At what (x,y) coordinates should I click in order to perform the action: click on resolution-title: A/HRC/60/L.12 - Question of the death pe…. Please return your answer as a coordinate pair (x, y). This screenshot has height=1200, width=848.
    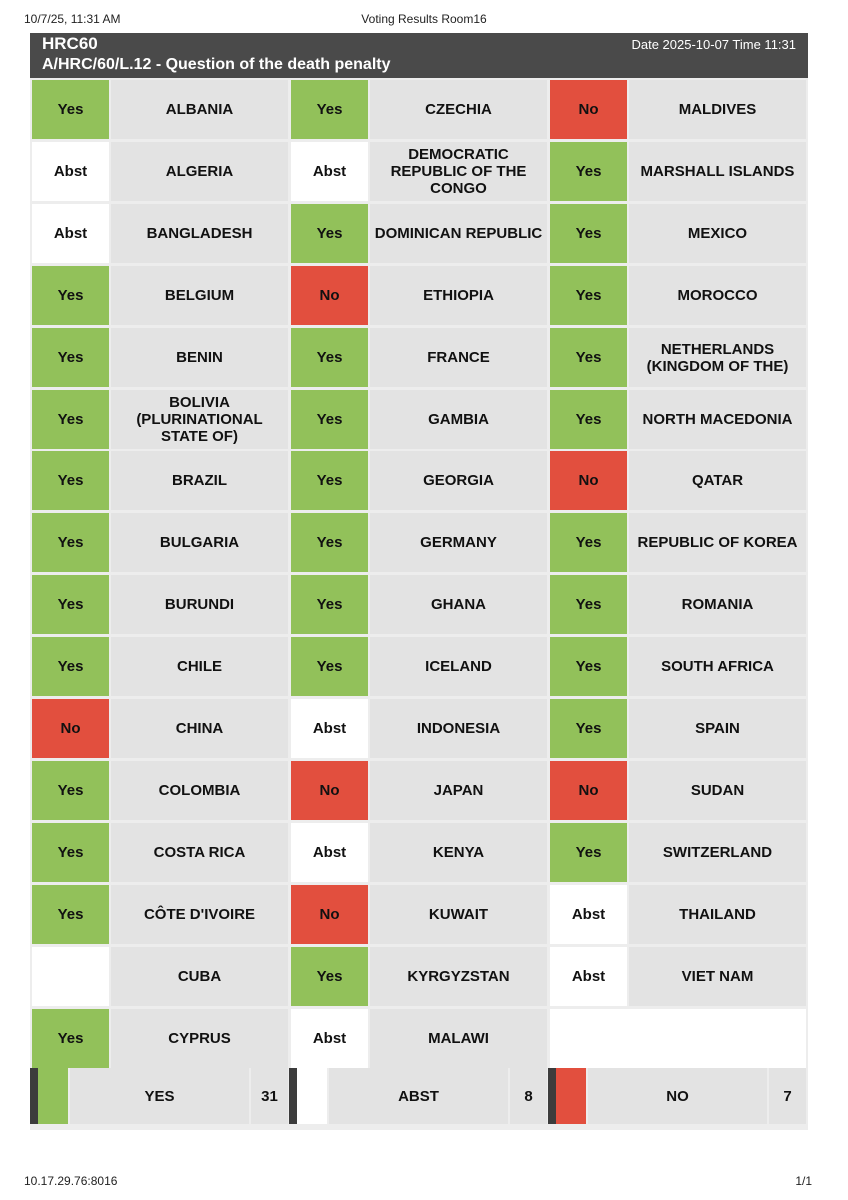
    Looking at the image, I should click on (216, 64).